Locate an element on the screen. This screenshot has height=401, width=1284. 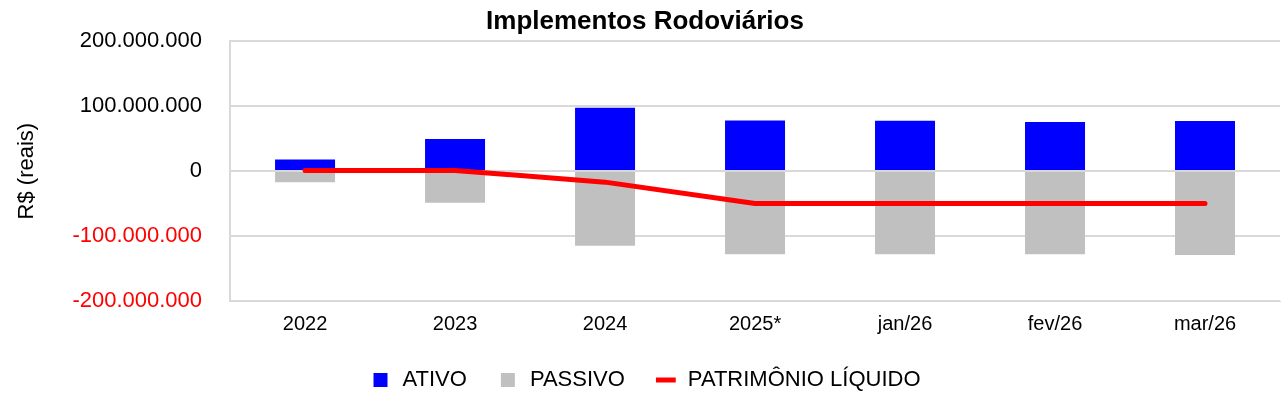
y-tick-label: -200.000.000 is located at coordinates (137, 300).